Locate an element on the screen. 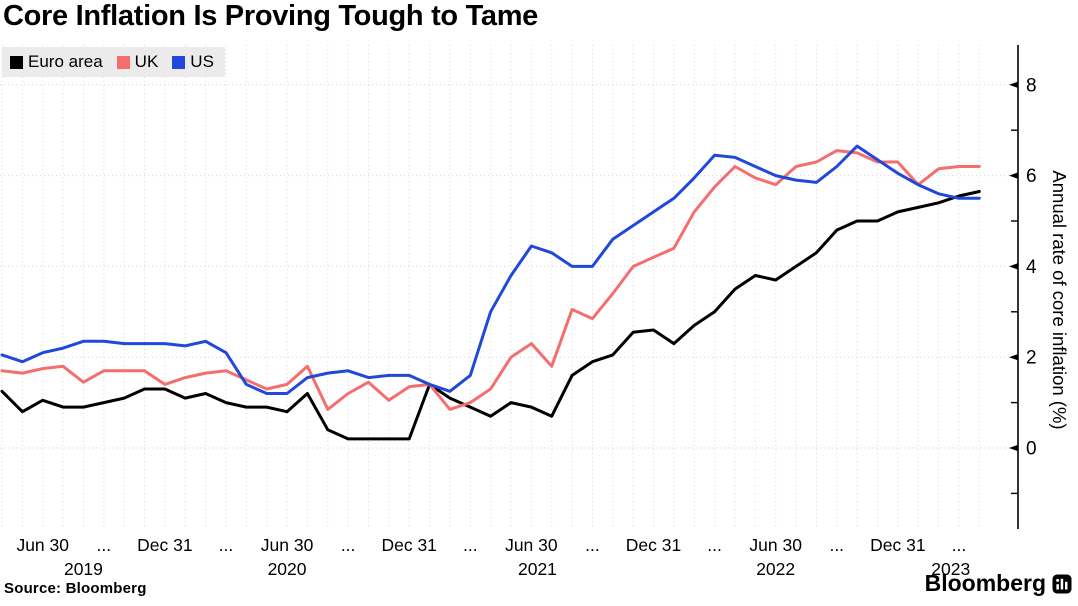 This screenshot has height=606, width=1078. bloomberg-logo: Bloomberg is located at coordinates (998, 583).